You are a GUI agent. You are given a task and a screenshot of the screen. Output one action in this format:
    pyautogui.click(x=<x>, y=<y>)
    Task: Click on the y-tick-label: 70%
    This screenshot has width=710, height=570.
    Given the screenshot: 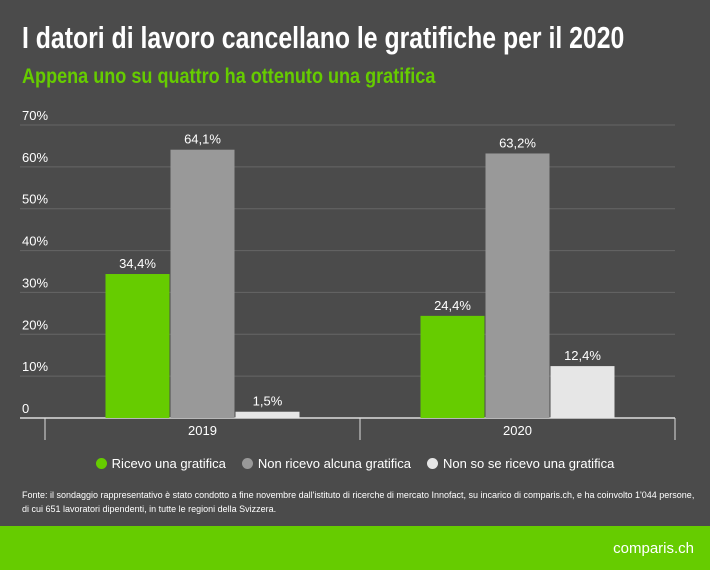 What is the action you would take?
    pyautogui.click(x=35, y=115)
    